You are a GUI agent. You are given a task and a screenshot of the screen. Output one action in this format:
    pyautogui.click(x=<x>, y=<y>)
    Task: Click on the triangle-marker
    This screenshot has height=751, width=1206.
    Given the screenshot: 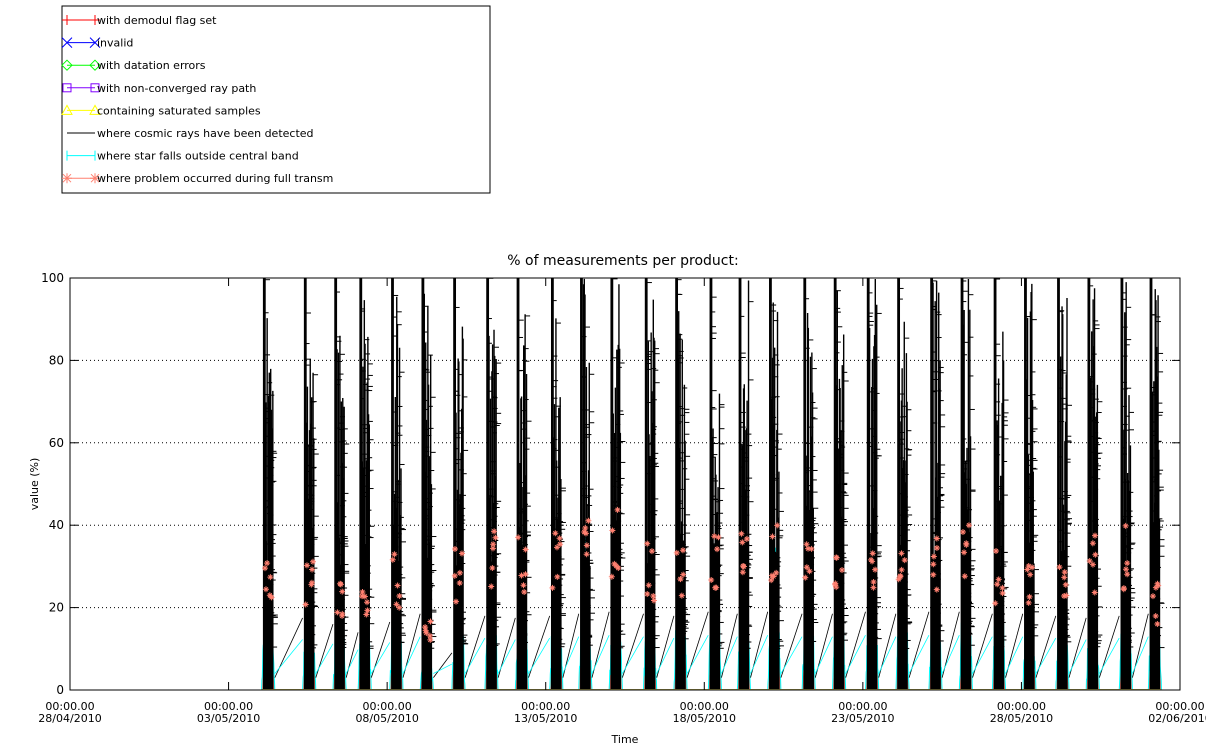 What is the action you would take?
    pyautogui.click(x=67, y=109)
    